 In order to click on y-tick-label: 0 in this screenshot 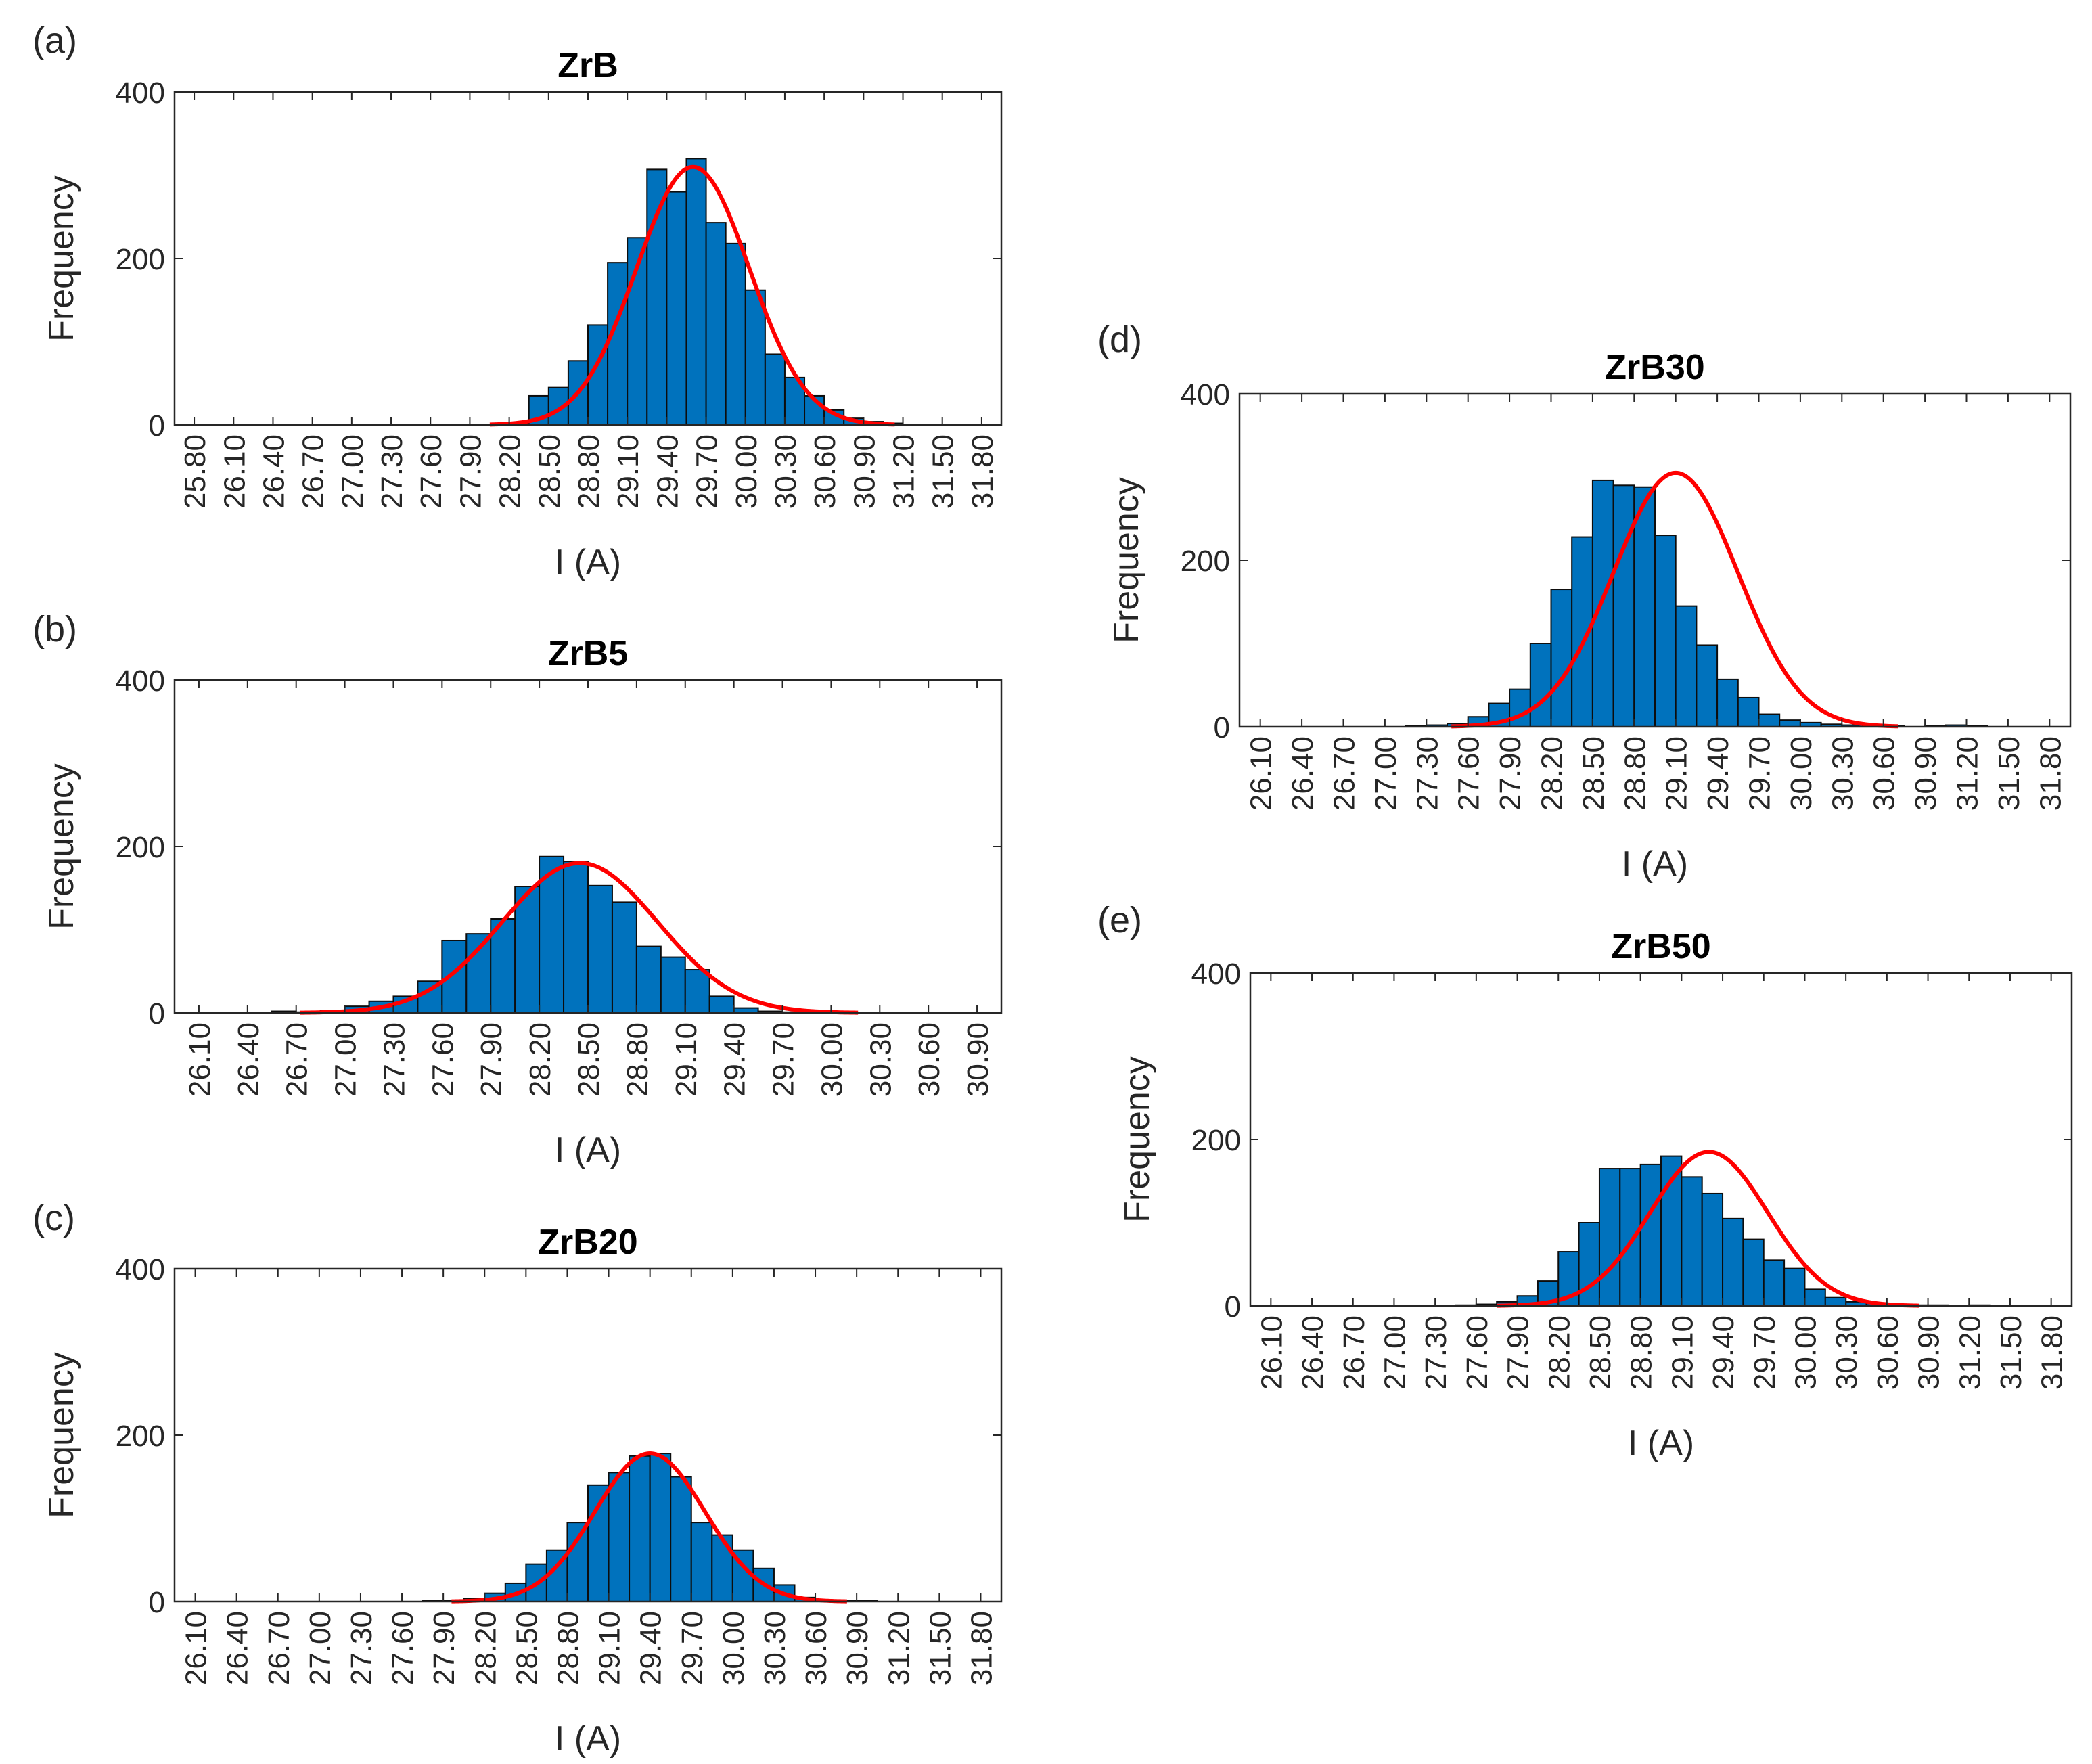, I will do `click(157, 426)`.